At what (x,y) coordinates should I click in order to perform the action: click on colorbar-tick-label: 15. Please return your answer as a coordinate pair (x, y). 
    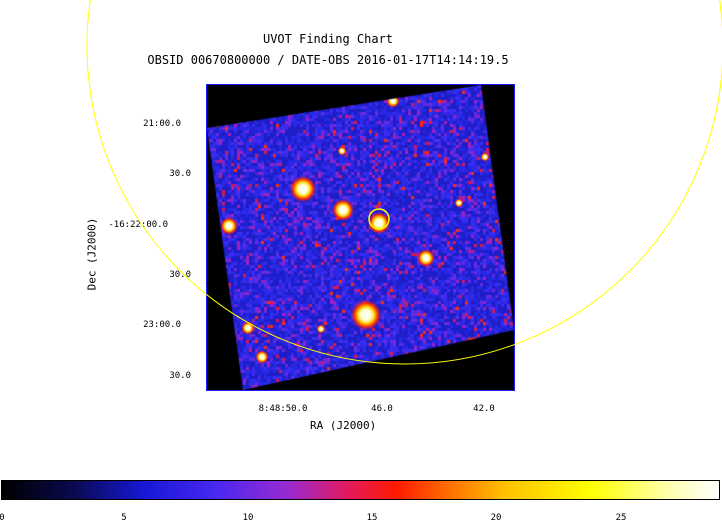
    Looking at the image, I should click on (372, 518).